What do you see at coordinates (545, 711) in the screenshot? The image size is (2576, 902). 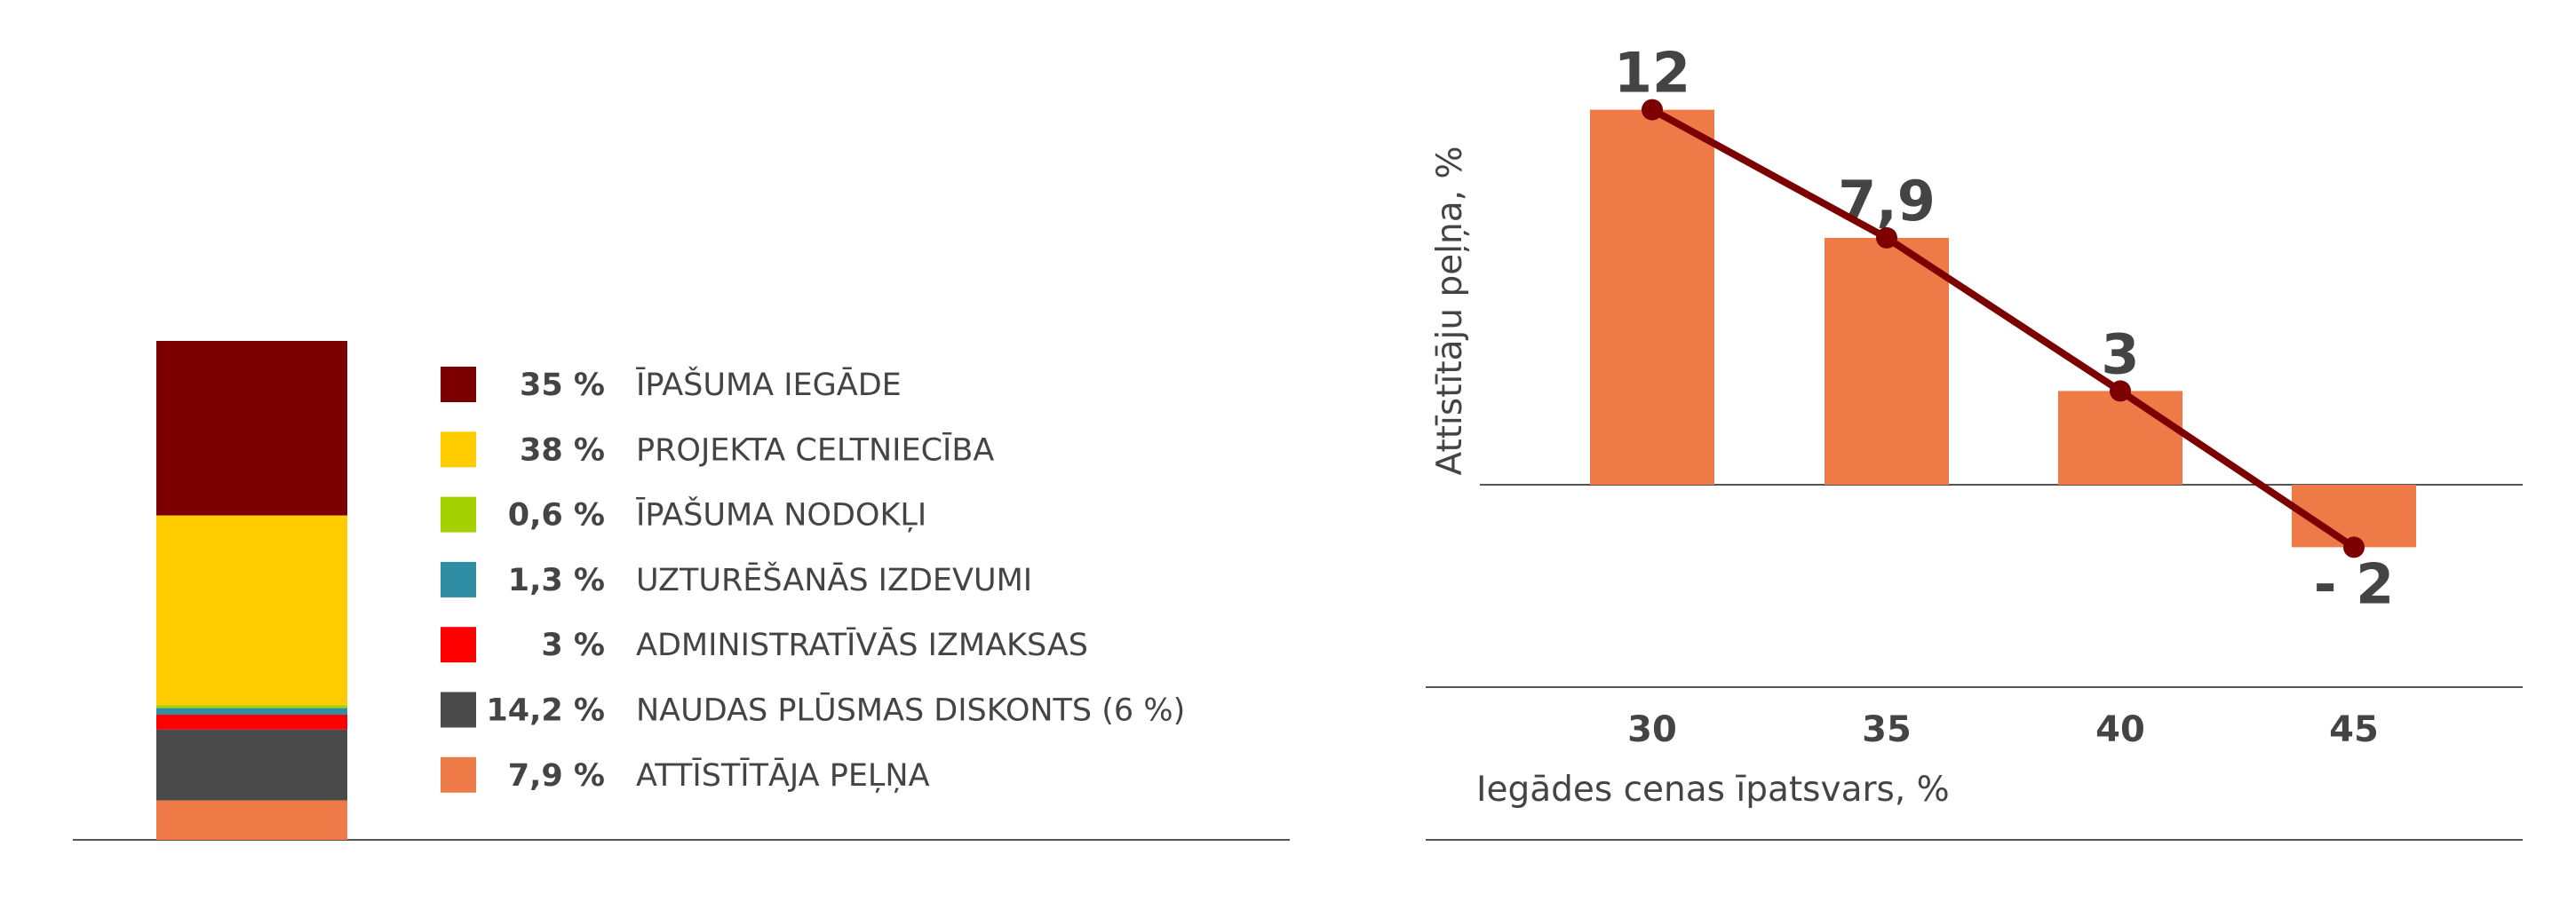 I see `legend-value-6: 14,2 %` at bounding box center [545, 711].